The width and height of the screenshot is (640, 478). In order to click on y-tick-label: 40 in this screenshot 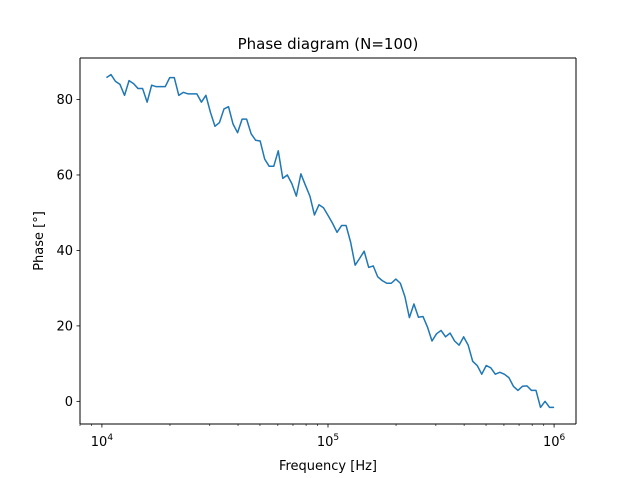, I will do `click(64, 251)`.